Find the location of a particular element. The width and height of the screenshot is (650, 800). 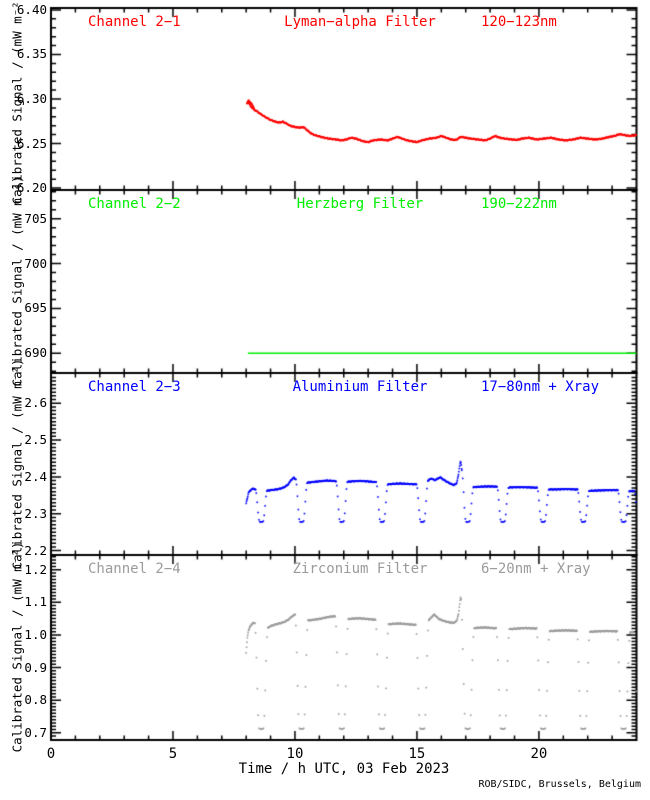

x-tick-label: 15 is located at coordinates (417, 754).